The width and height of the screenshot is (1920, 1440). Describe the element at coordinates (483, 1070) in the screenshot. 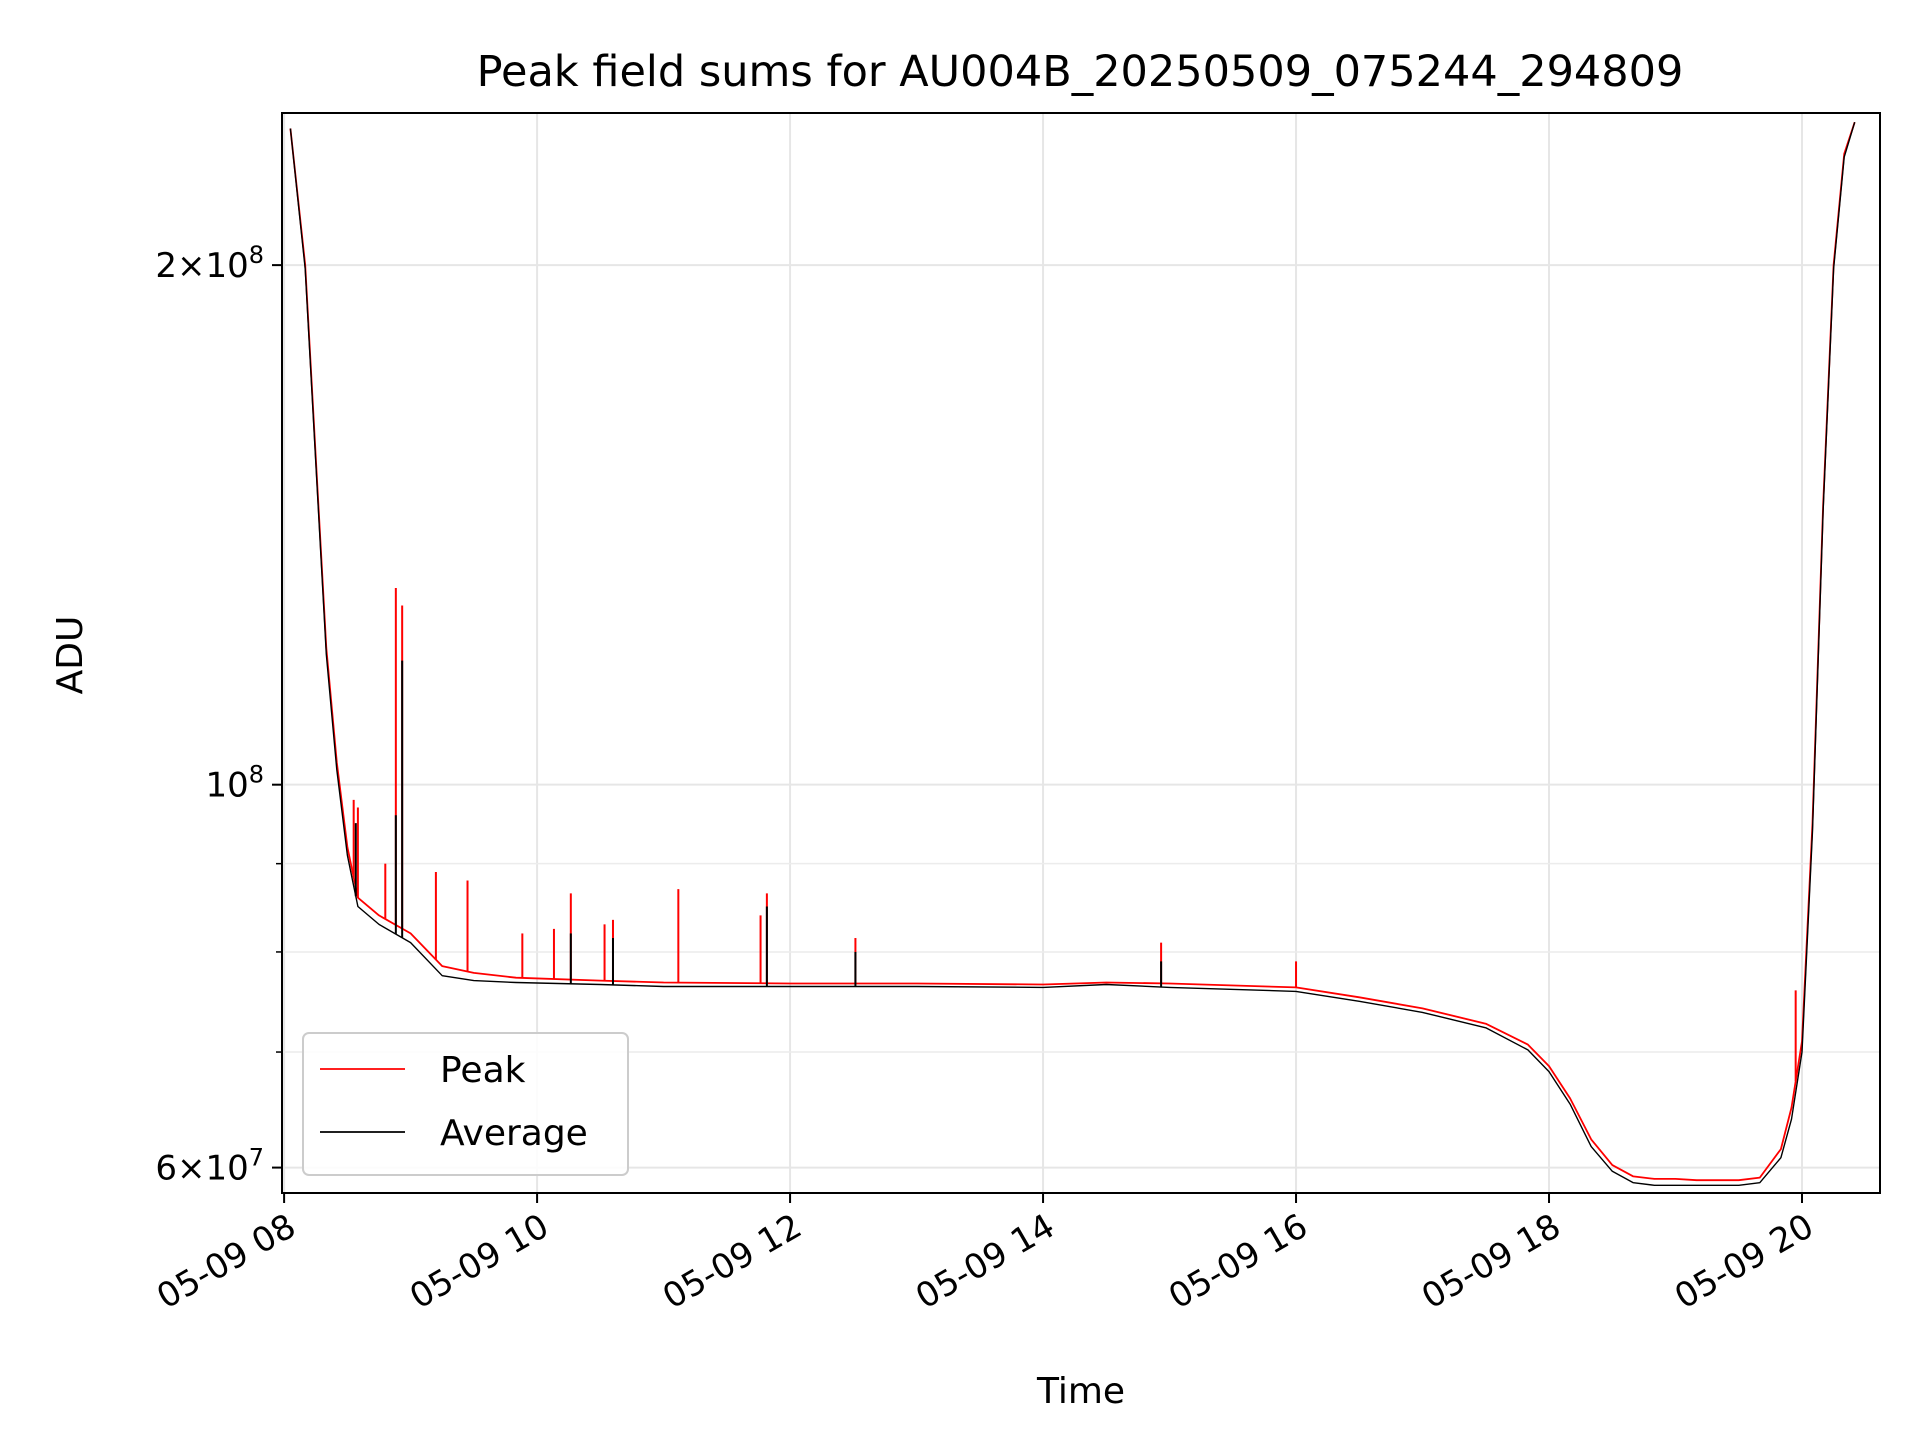

I see `legend-label-peak: Peak` at that location.